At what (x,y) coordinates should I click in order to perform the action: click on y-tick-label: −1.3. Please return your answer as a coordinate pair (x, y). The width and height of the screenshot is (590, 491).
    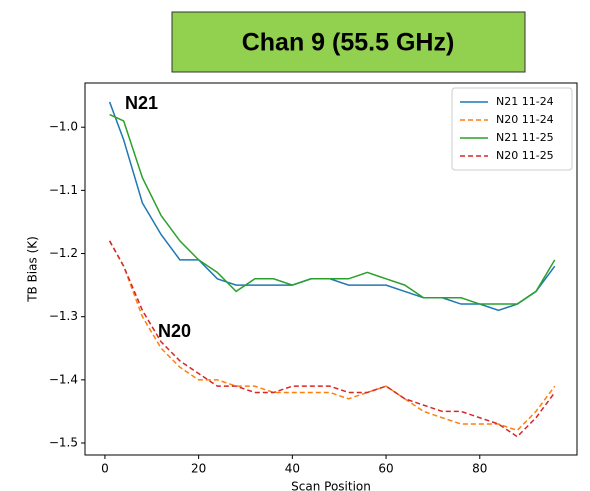
    Looking at the image, I should click on (63, 316).